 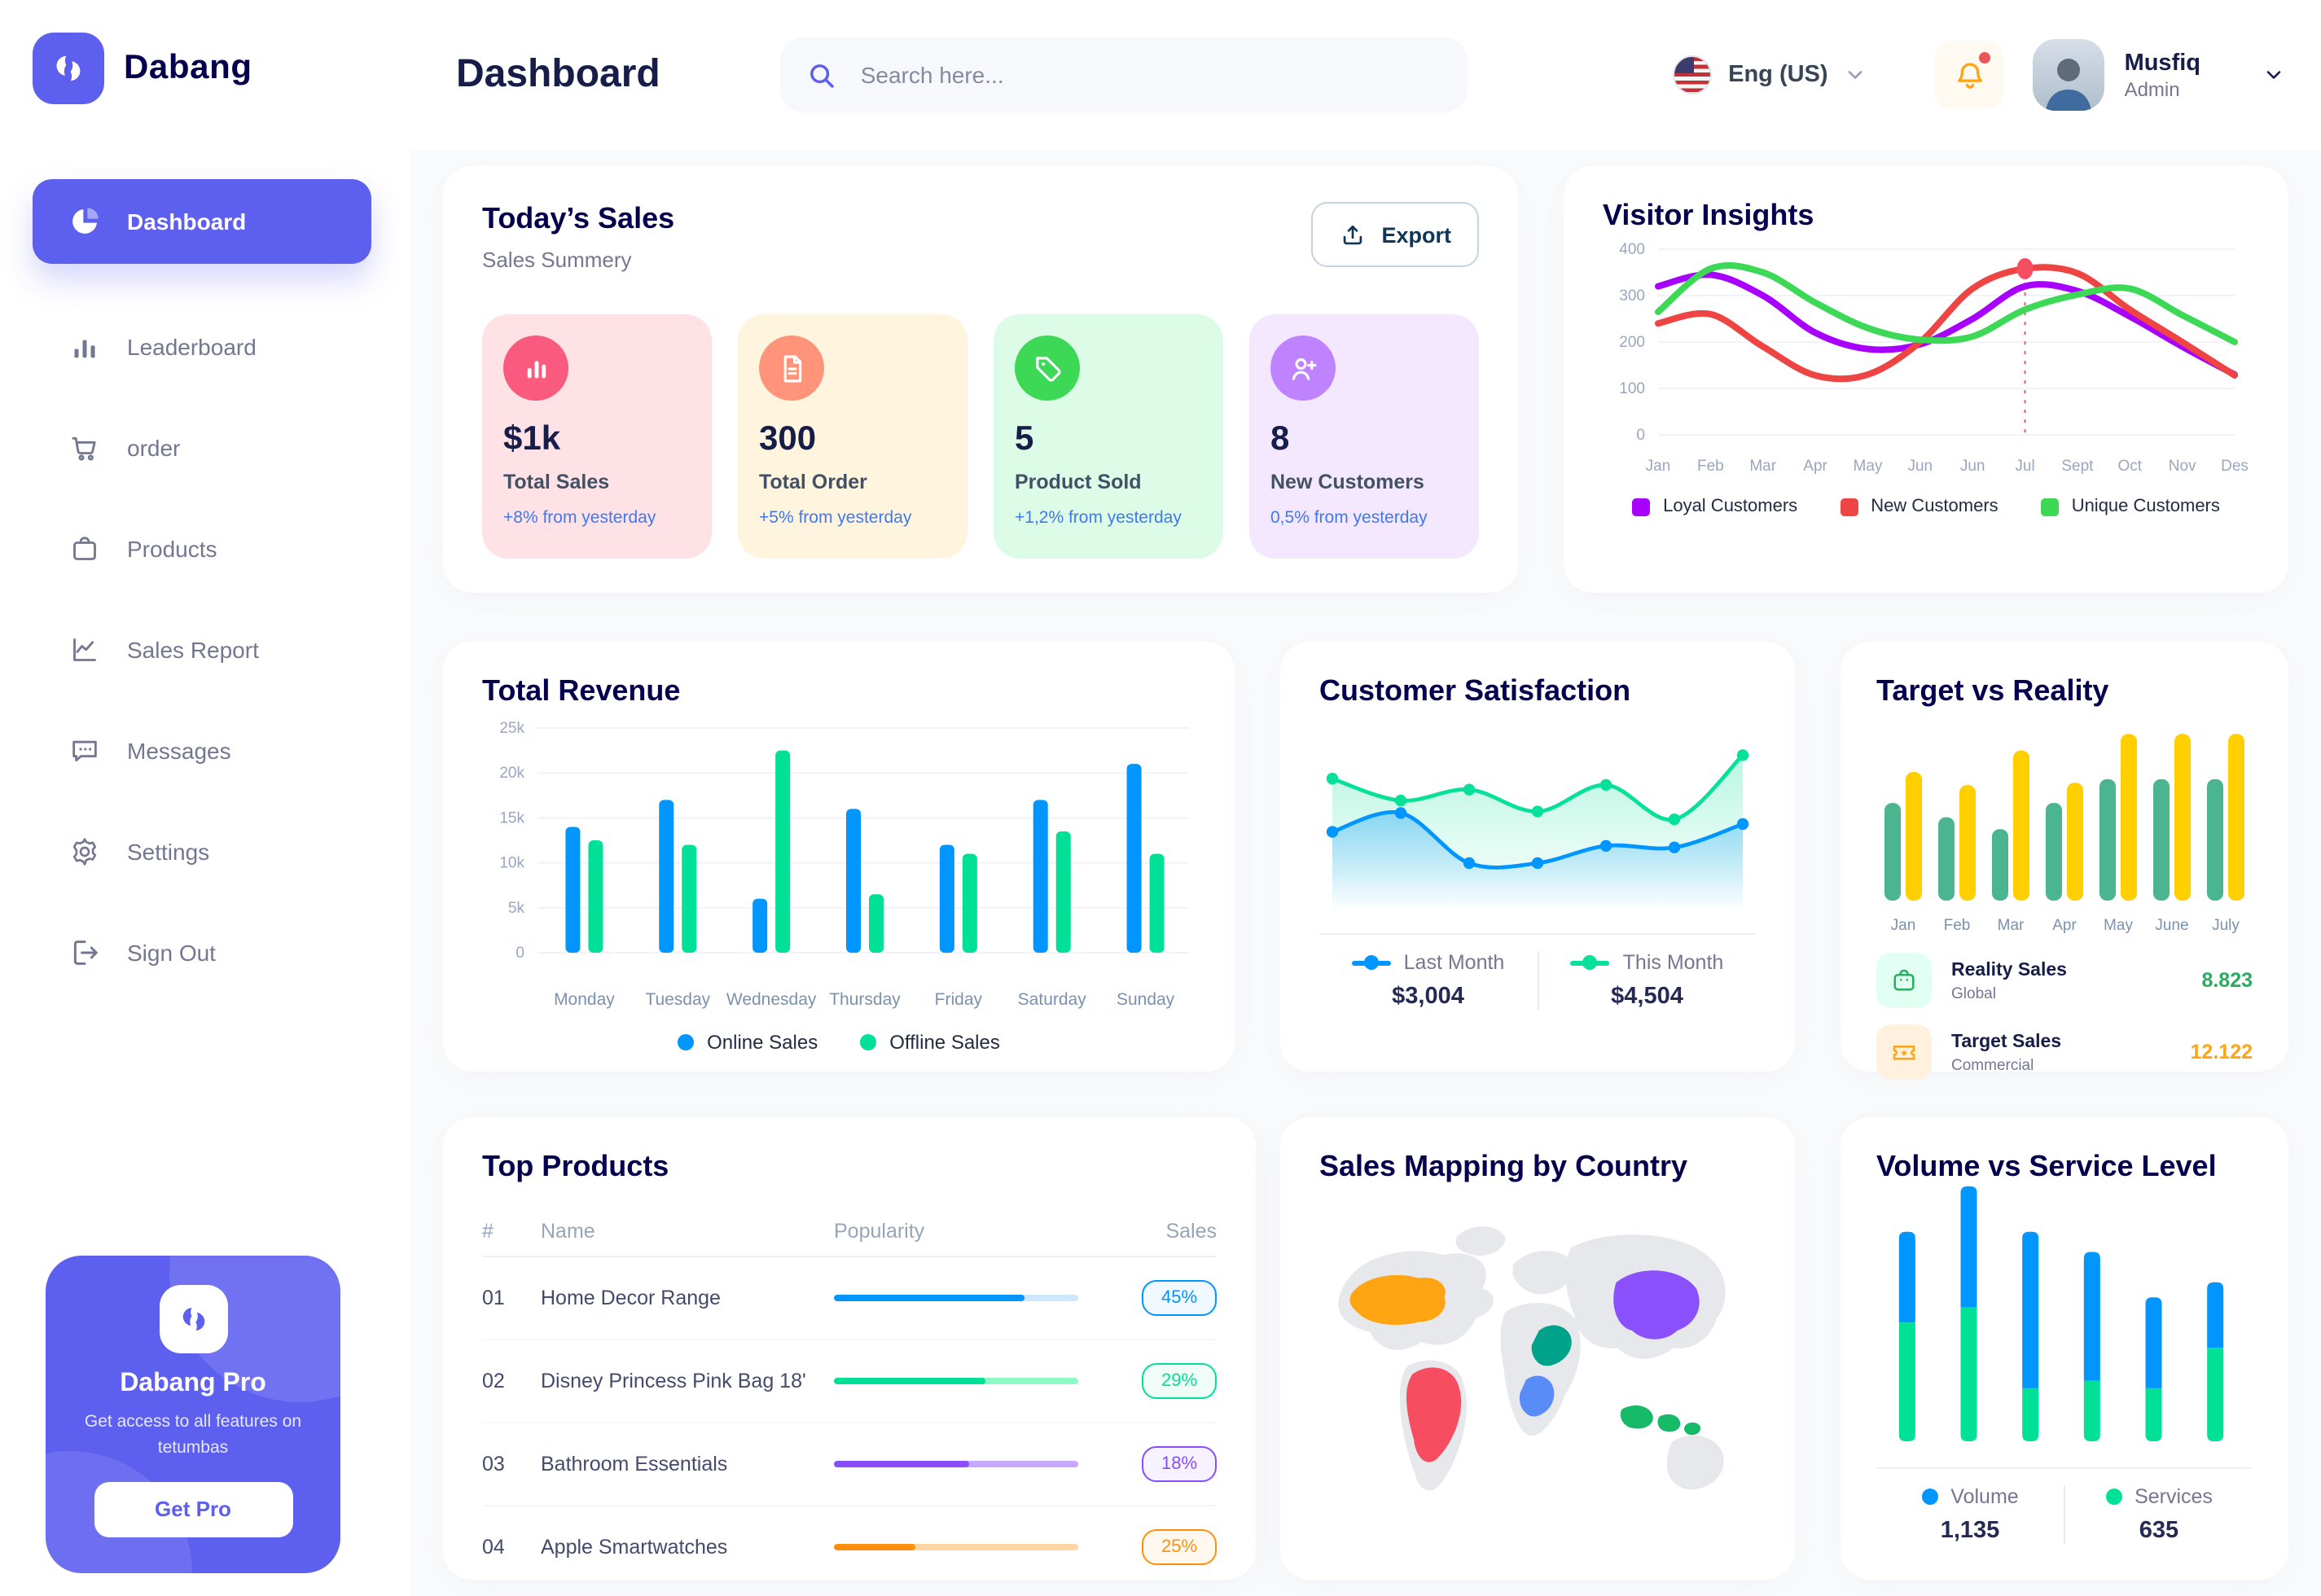 What do you see at coordinates (84, 222) in the screenshot?
I see `dashboard-pie-icon` at bounding box center [84, 222].